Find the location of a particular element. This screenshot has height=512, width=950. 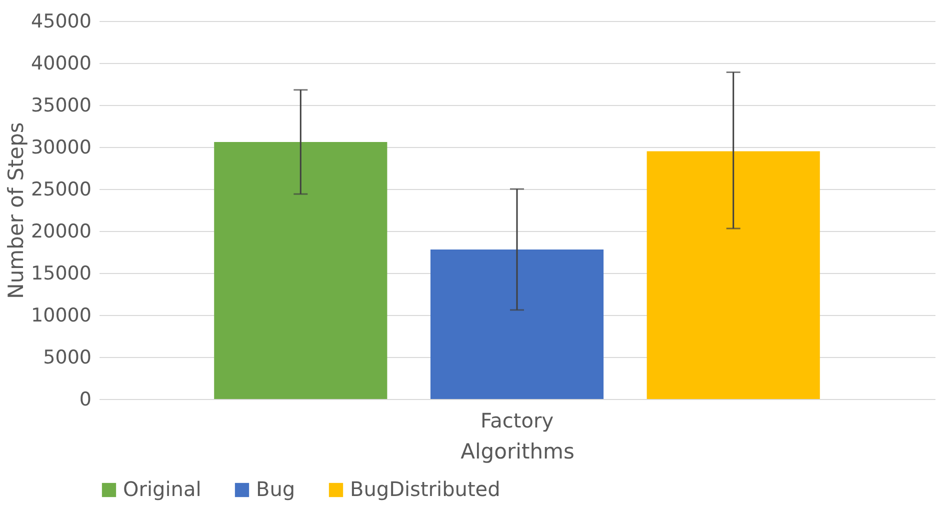

y-tick-label: 25000 is located at coordinates (61, 189).